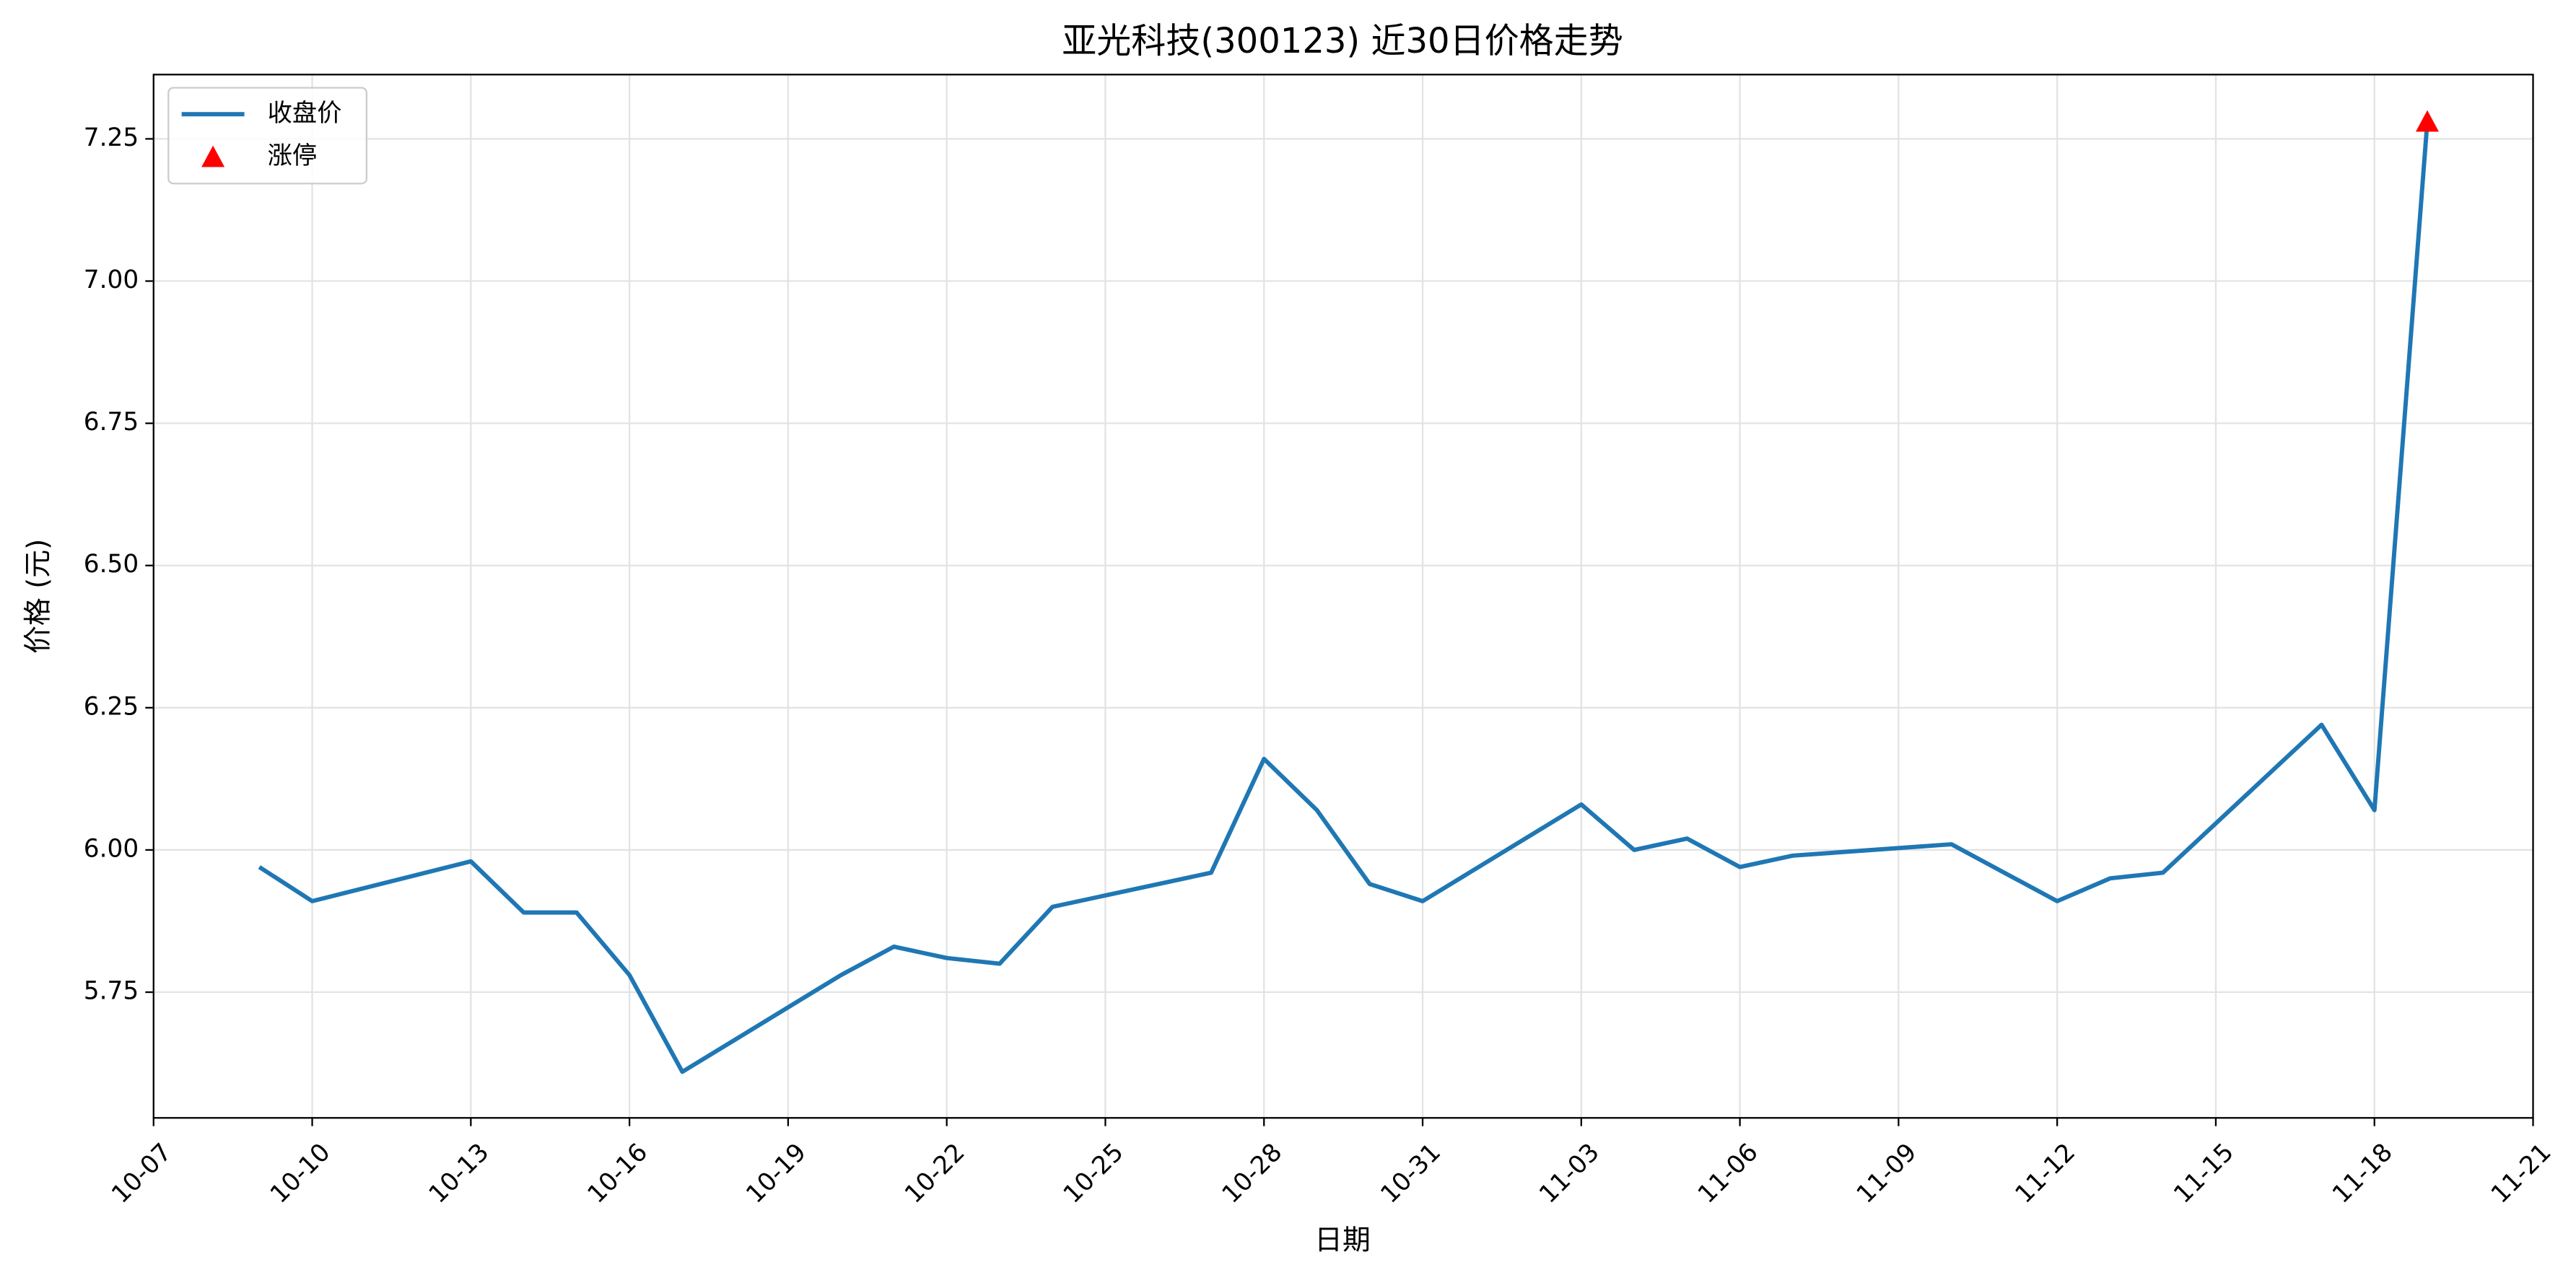  Describe the element at coordinates (111, 280) in the screenshot. I see `y-tick-label: 7.00` at that location.